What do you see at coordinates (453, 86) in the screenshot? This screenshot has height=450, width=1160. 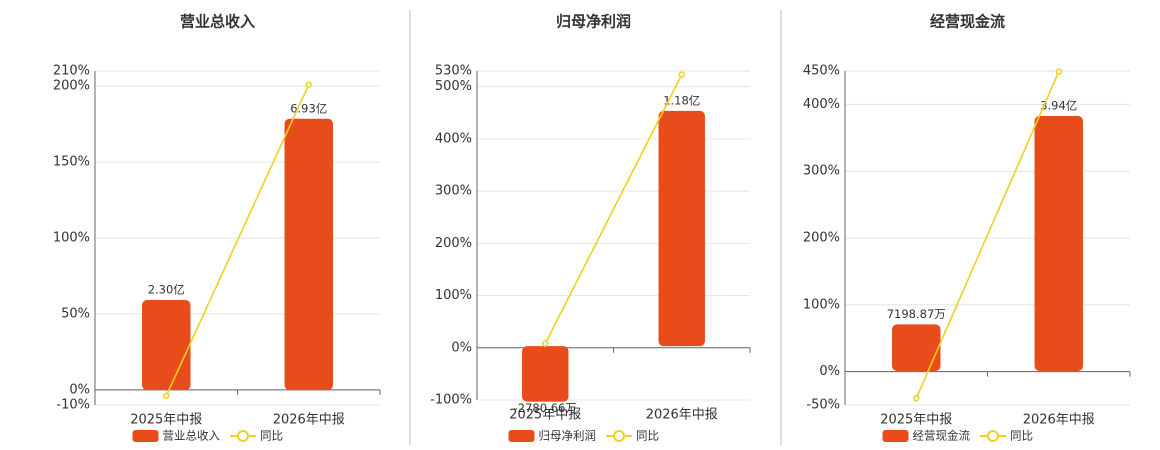 I see `y-tick-label: 500%` at bounding box center [453, 86].